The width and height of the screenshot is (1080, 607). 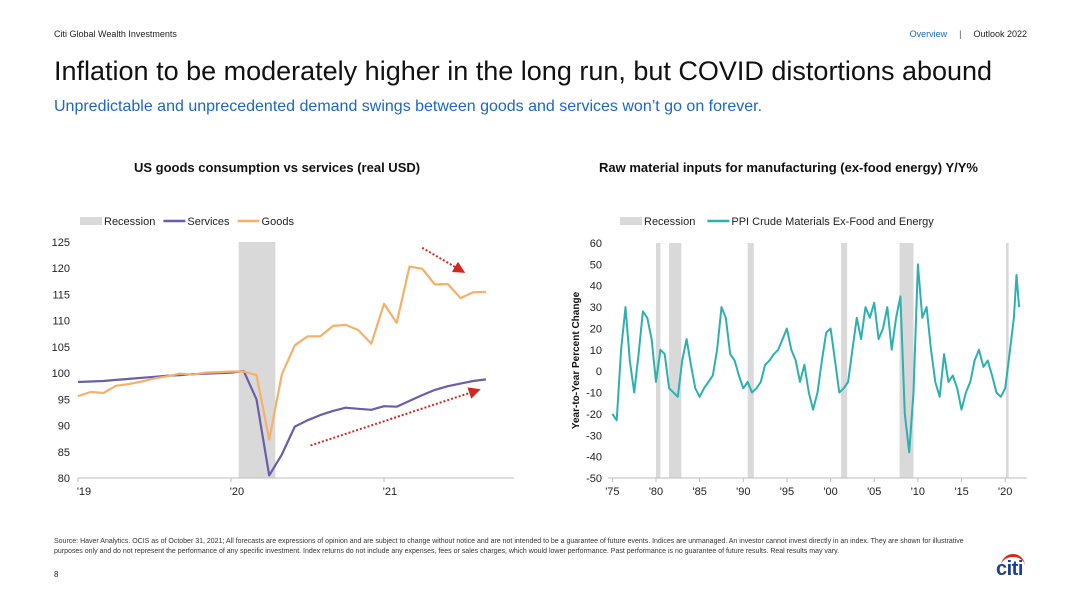 What do you see at coordinates (278, 222) in the screenshot?
I see `legend-label: Goods` at bounding box center [278, 222].